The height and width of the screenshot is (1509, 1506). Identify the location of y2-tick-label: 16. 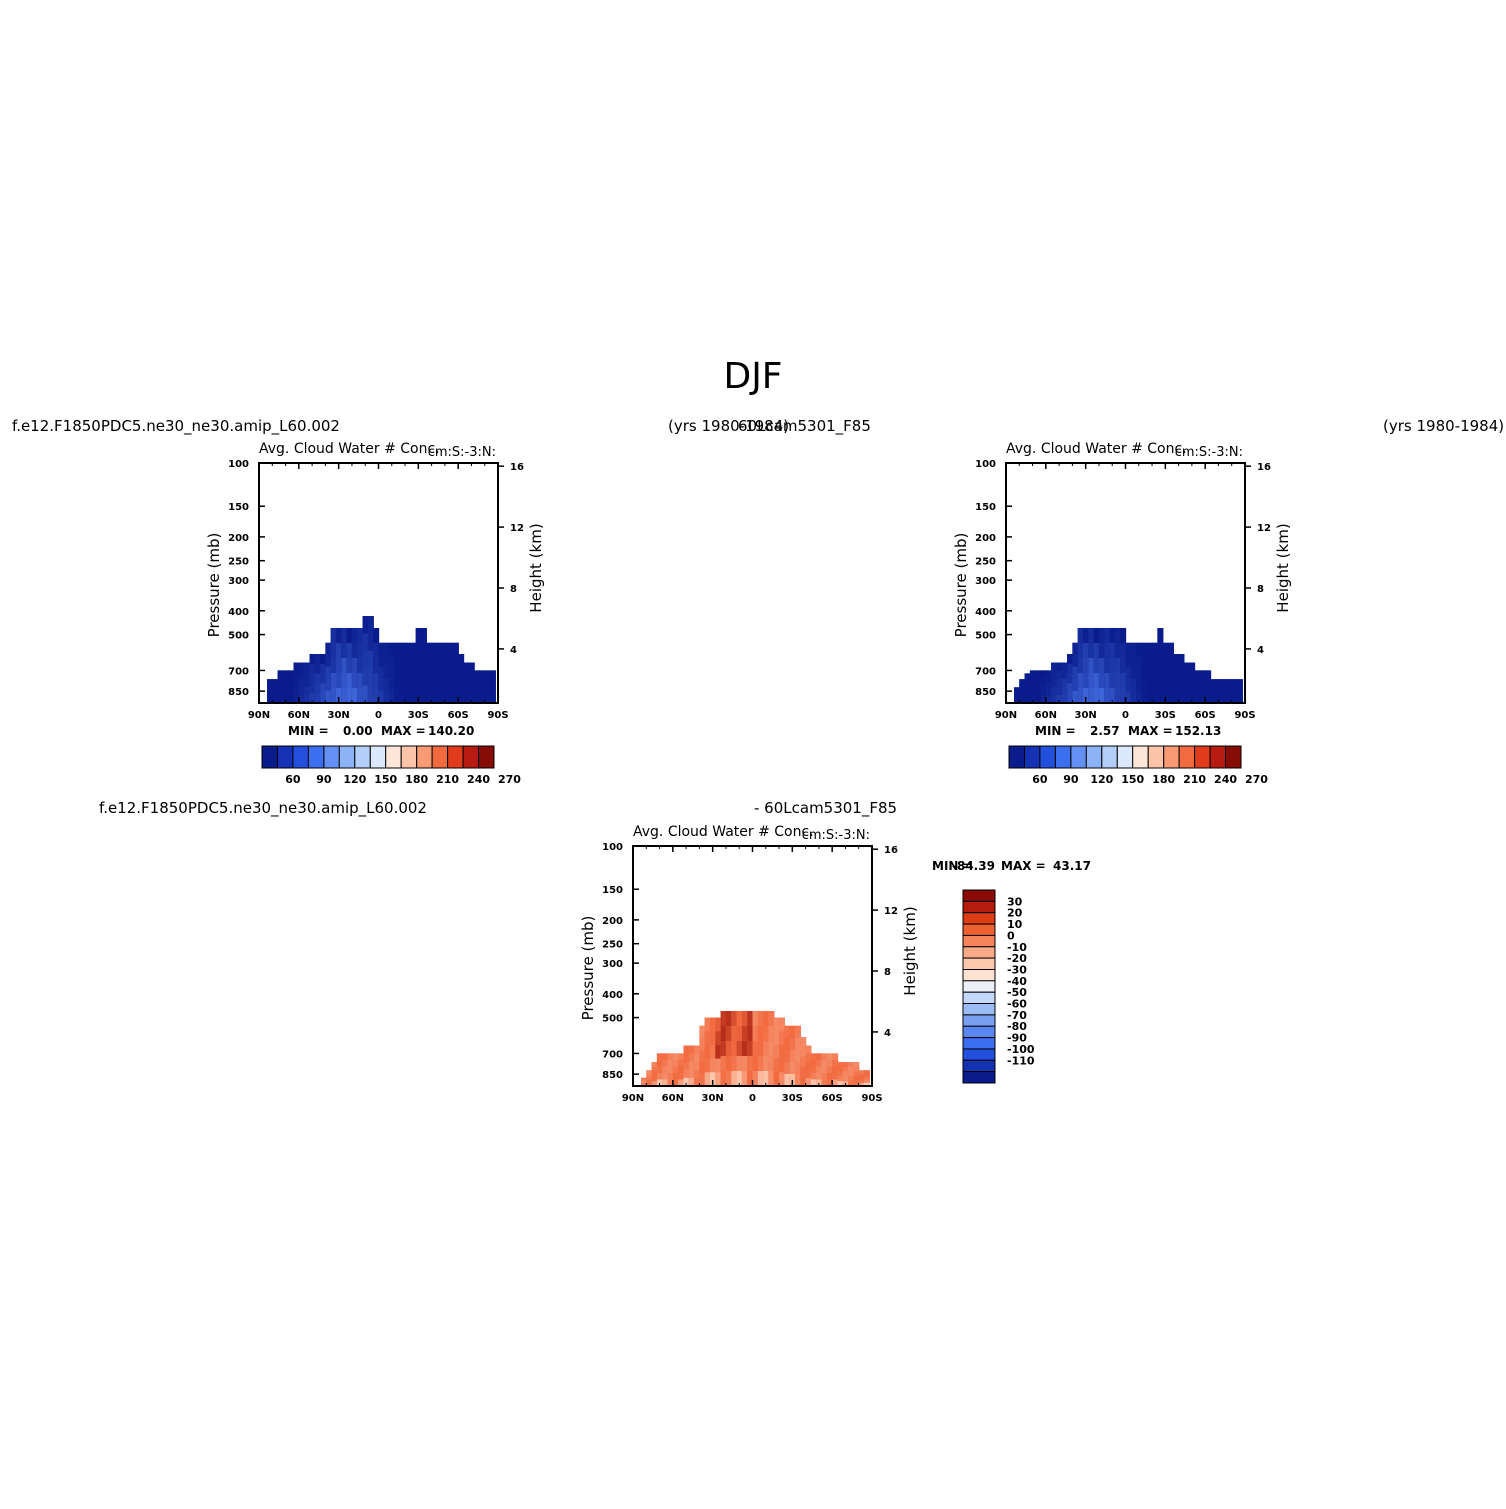
(891, 850).